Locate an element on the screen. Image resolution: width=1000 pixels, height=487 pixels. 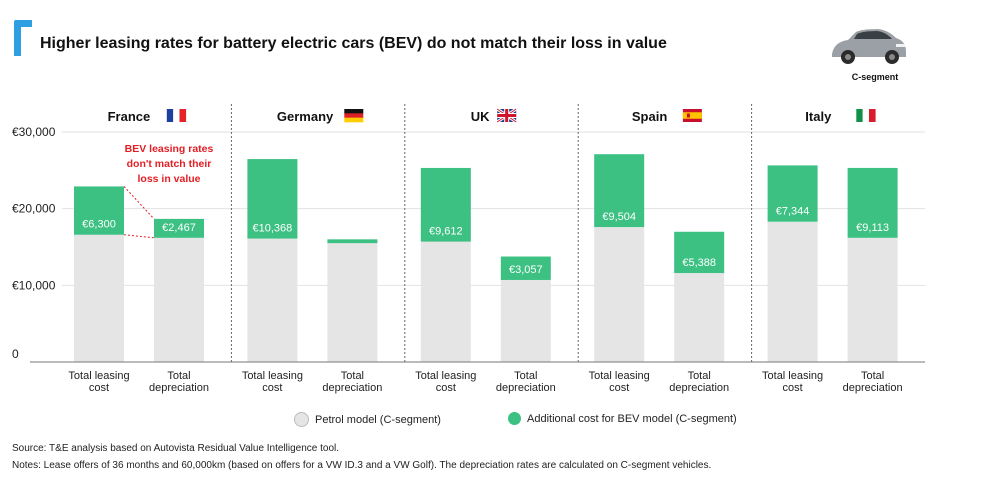
italy-flag is located at coordinates (866, 115).